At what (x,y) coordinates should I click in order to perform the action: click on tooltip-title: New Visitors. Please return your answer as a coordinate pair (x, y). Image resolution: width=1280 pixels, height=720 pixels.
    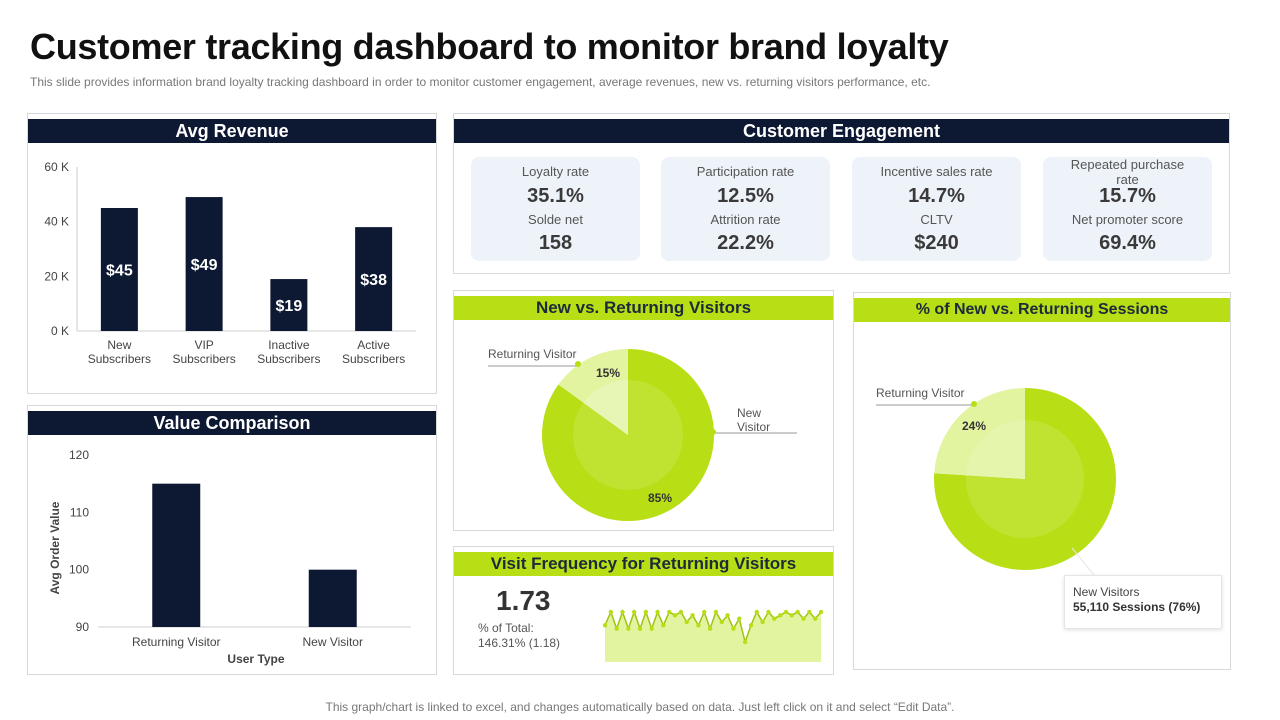
    Looking at the image, I should click on (1106, 592).